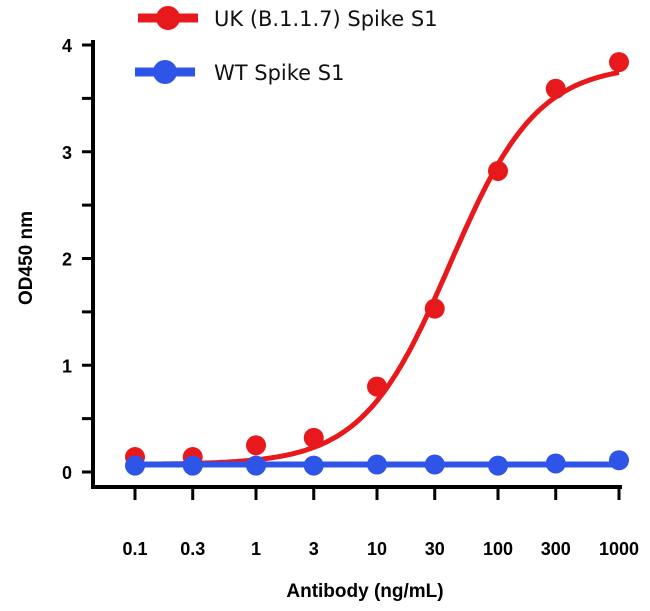 The width and height of the screenshot is (650, 611). I want to click on legend-item-uk: UK (B.1.1.7) Spike S1, so click(288, 18).